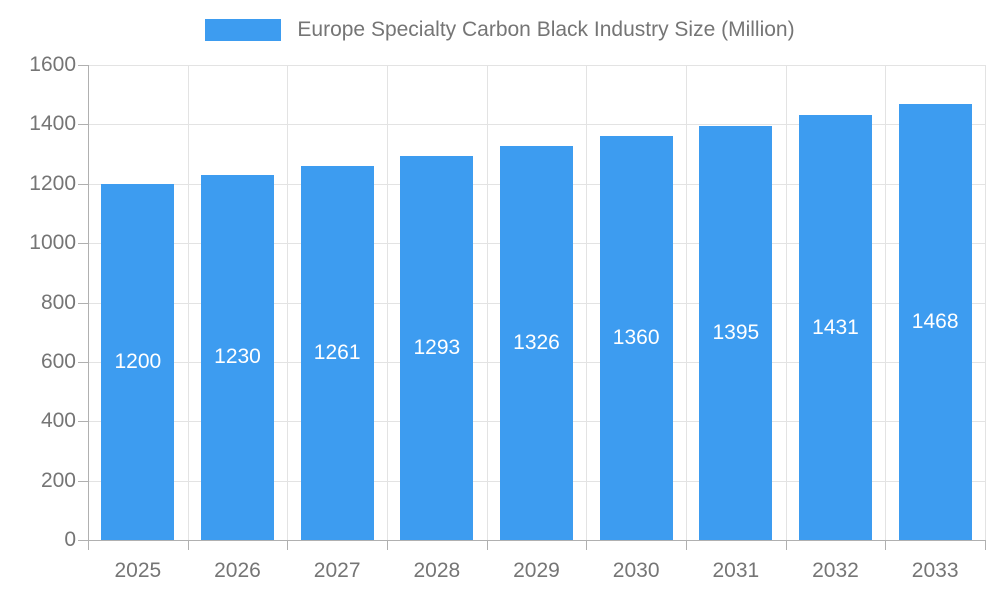 The image size is (1000, 600). What do you see at coordinates (52, 243) in the screenshot?
I see `y-axis-label: 1000` at bounding box center [52, 243].